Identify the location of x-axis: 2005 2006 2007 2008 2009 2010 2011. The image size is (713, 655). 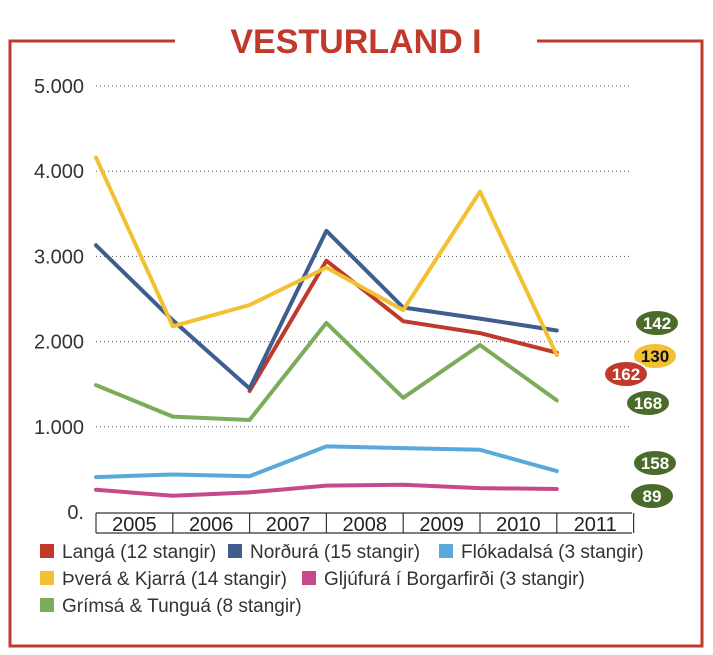
(365, 524).